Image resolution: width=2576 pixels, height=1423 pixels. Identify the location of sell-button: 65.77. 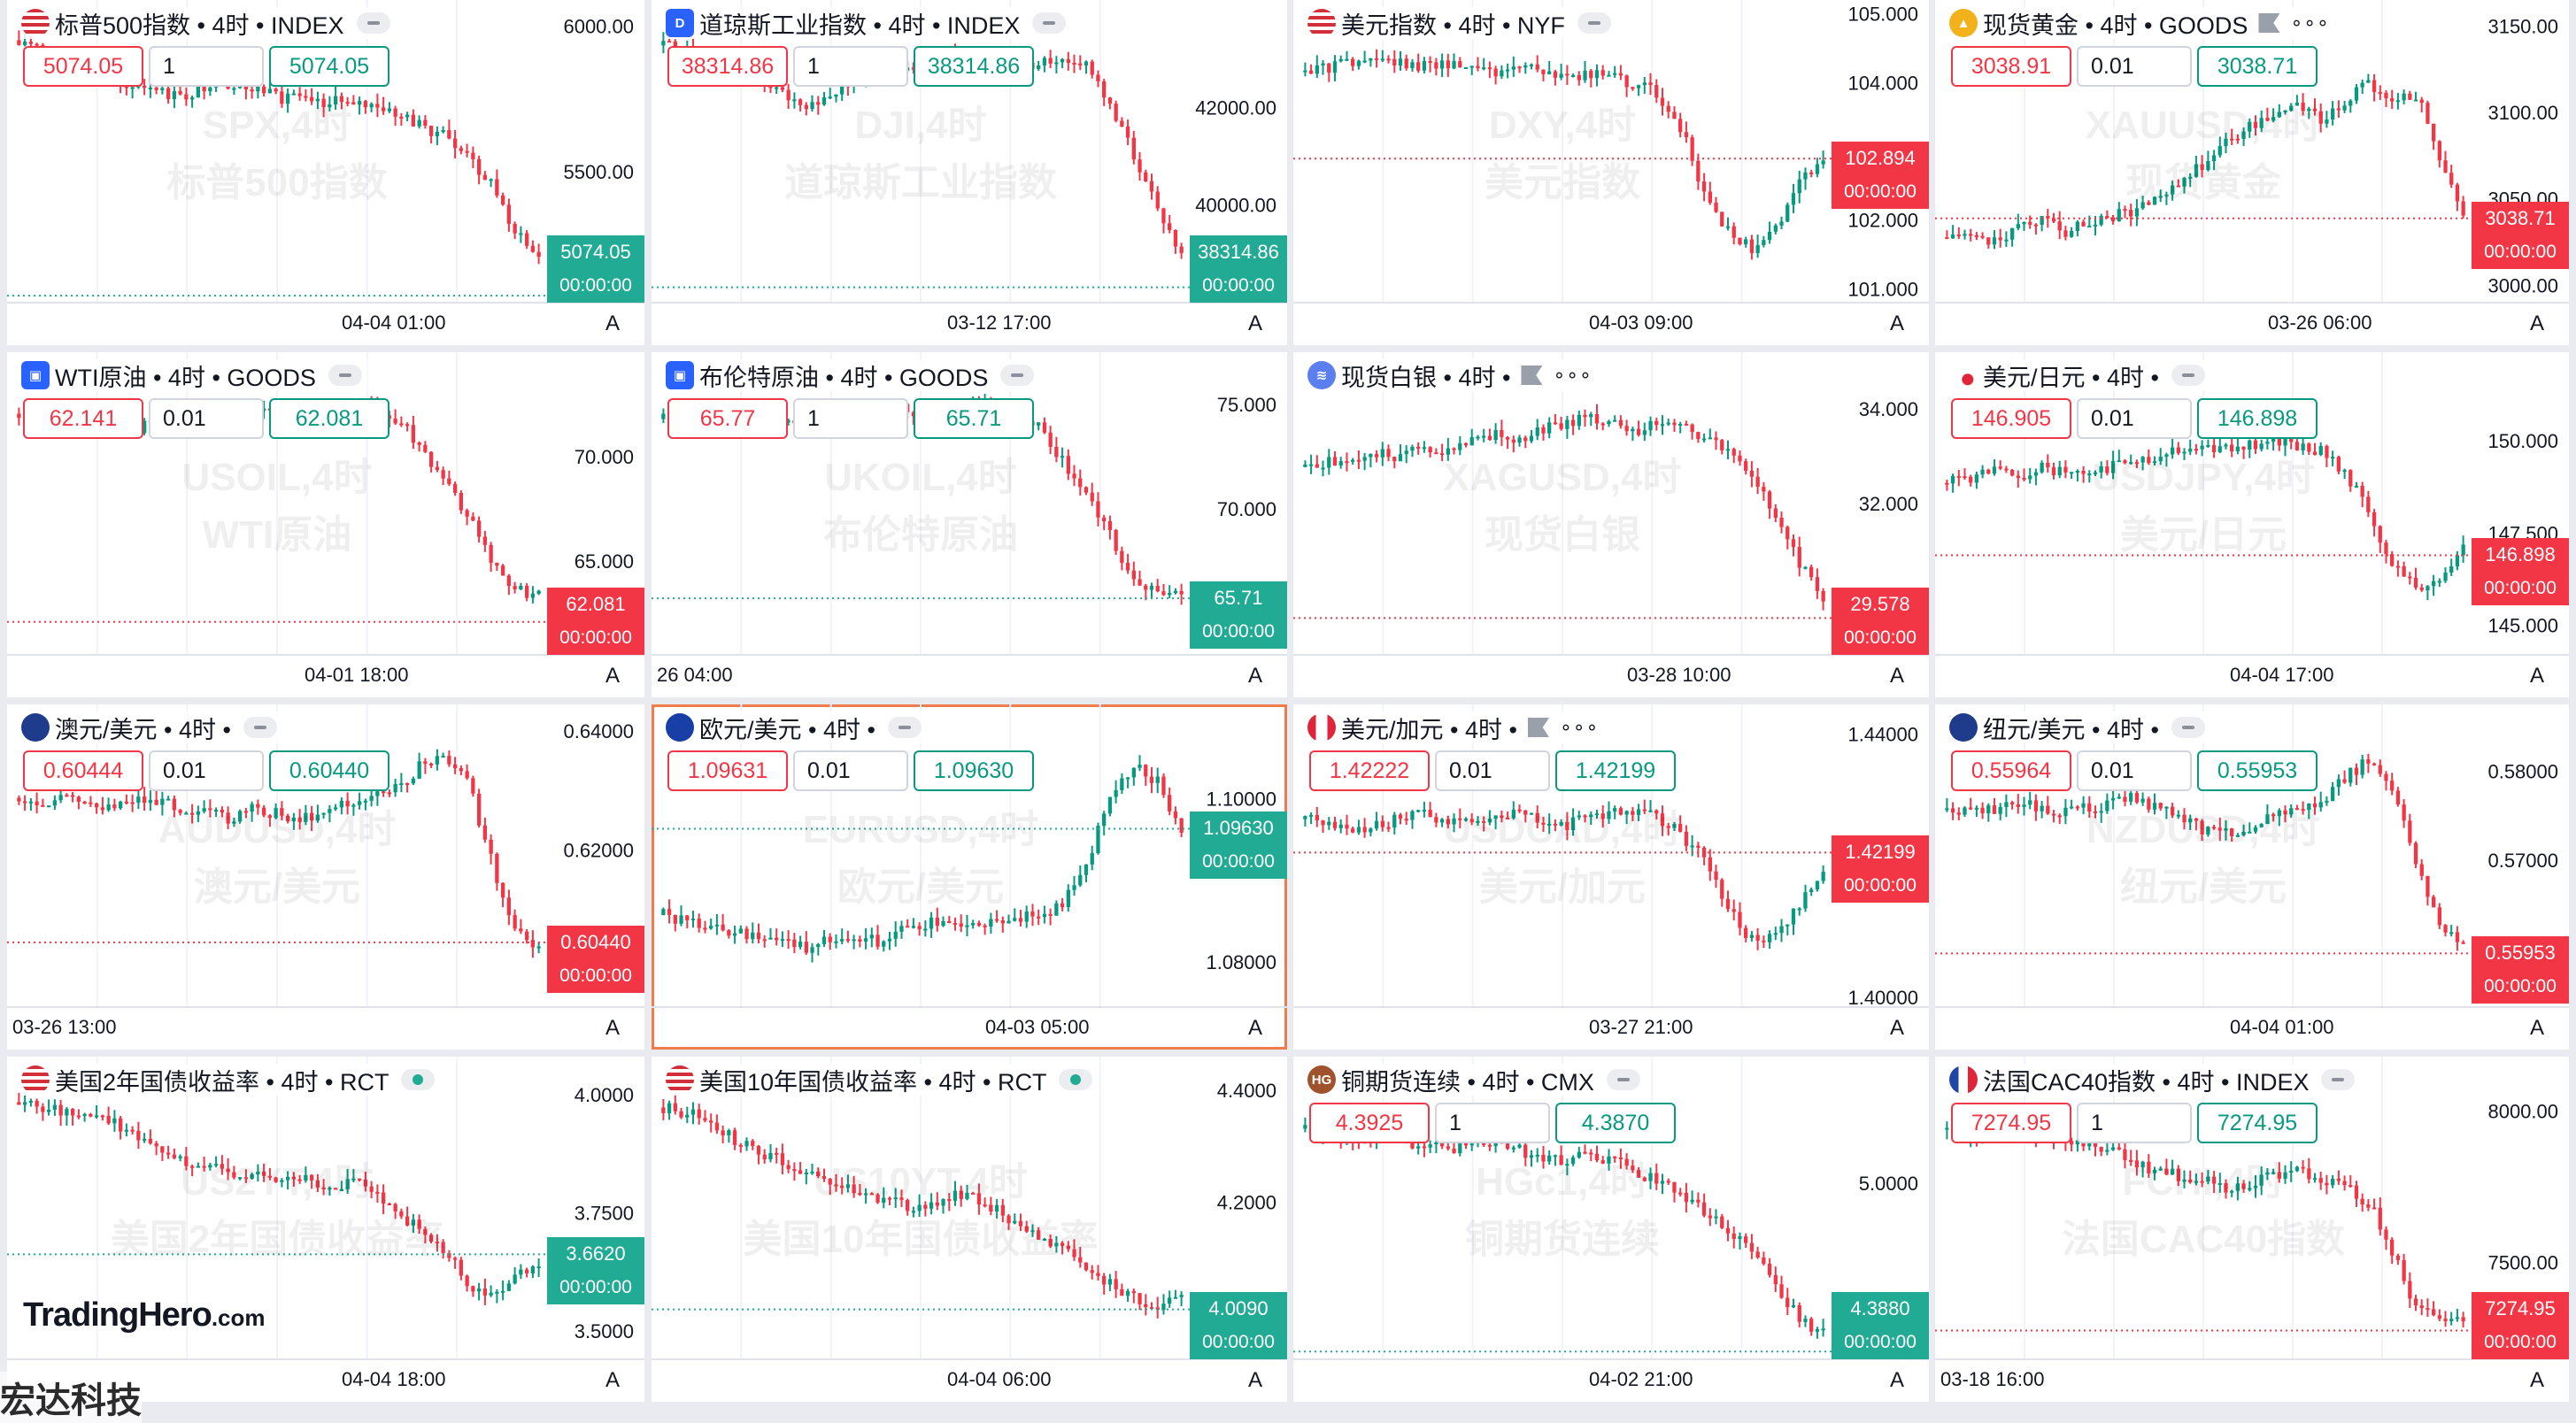
(727, 418).